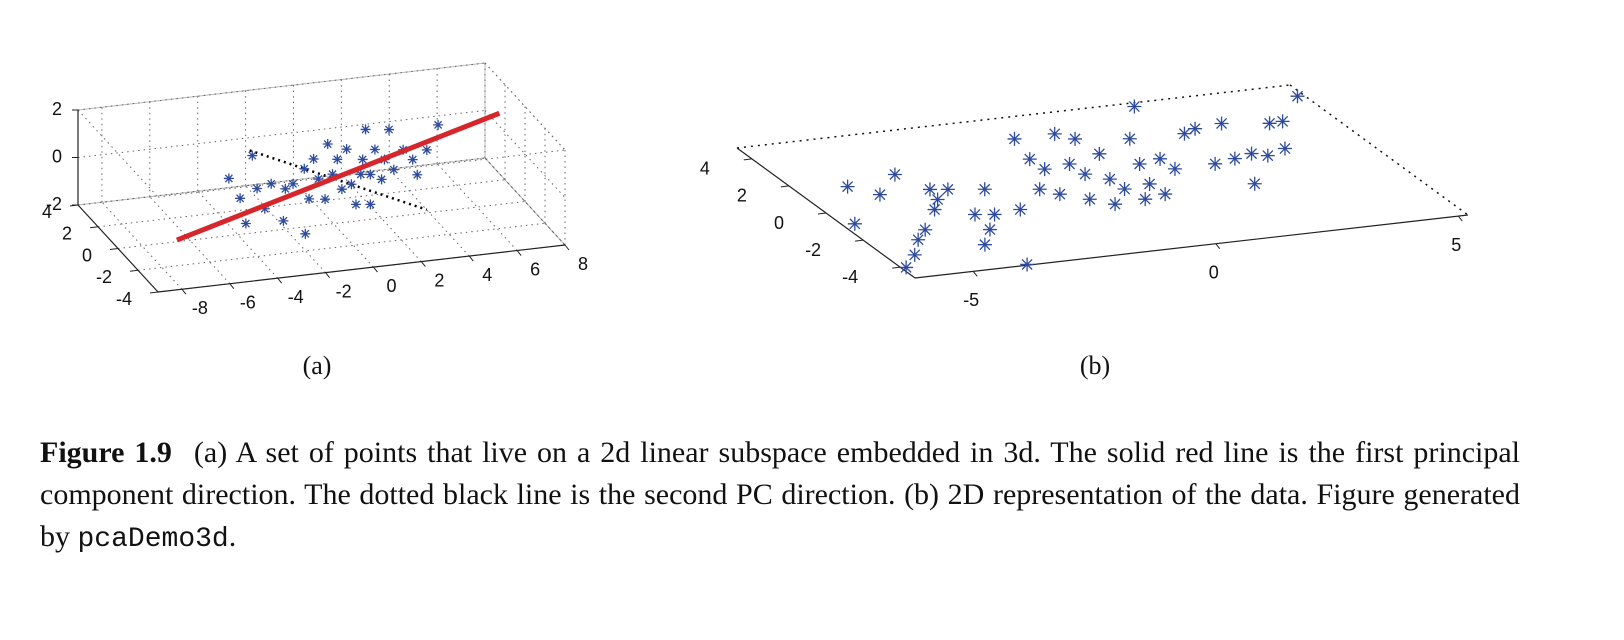 The width and height of the screenshot is (1624, 640). I want to click on x-tick-label: 0, so click(1214, 272).